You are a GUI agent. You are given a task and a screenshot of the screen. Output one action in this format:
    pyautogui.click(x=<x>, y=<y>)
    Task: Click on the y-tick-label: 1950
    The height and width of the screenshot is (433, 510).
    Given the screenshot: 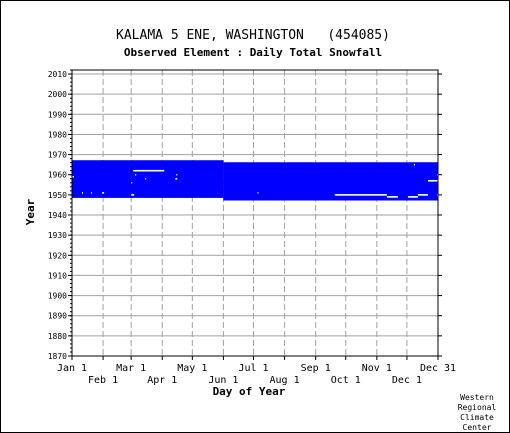 What is the action you would take?
    pyautogui.click(x=57, y=195)
    